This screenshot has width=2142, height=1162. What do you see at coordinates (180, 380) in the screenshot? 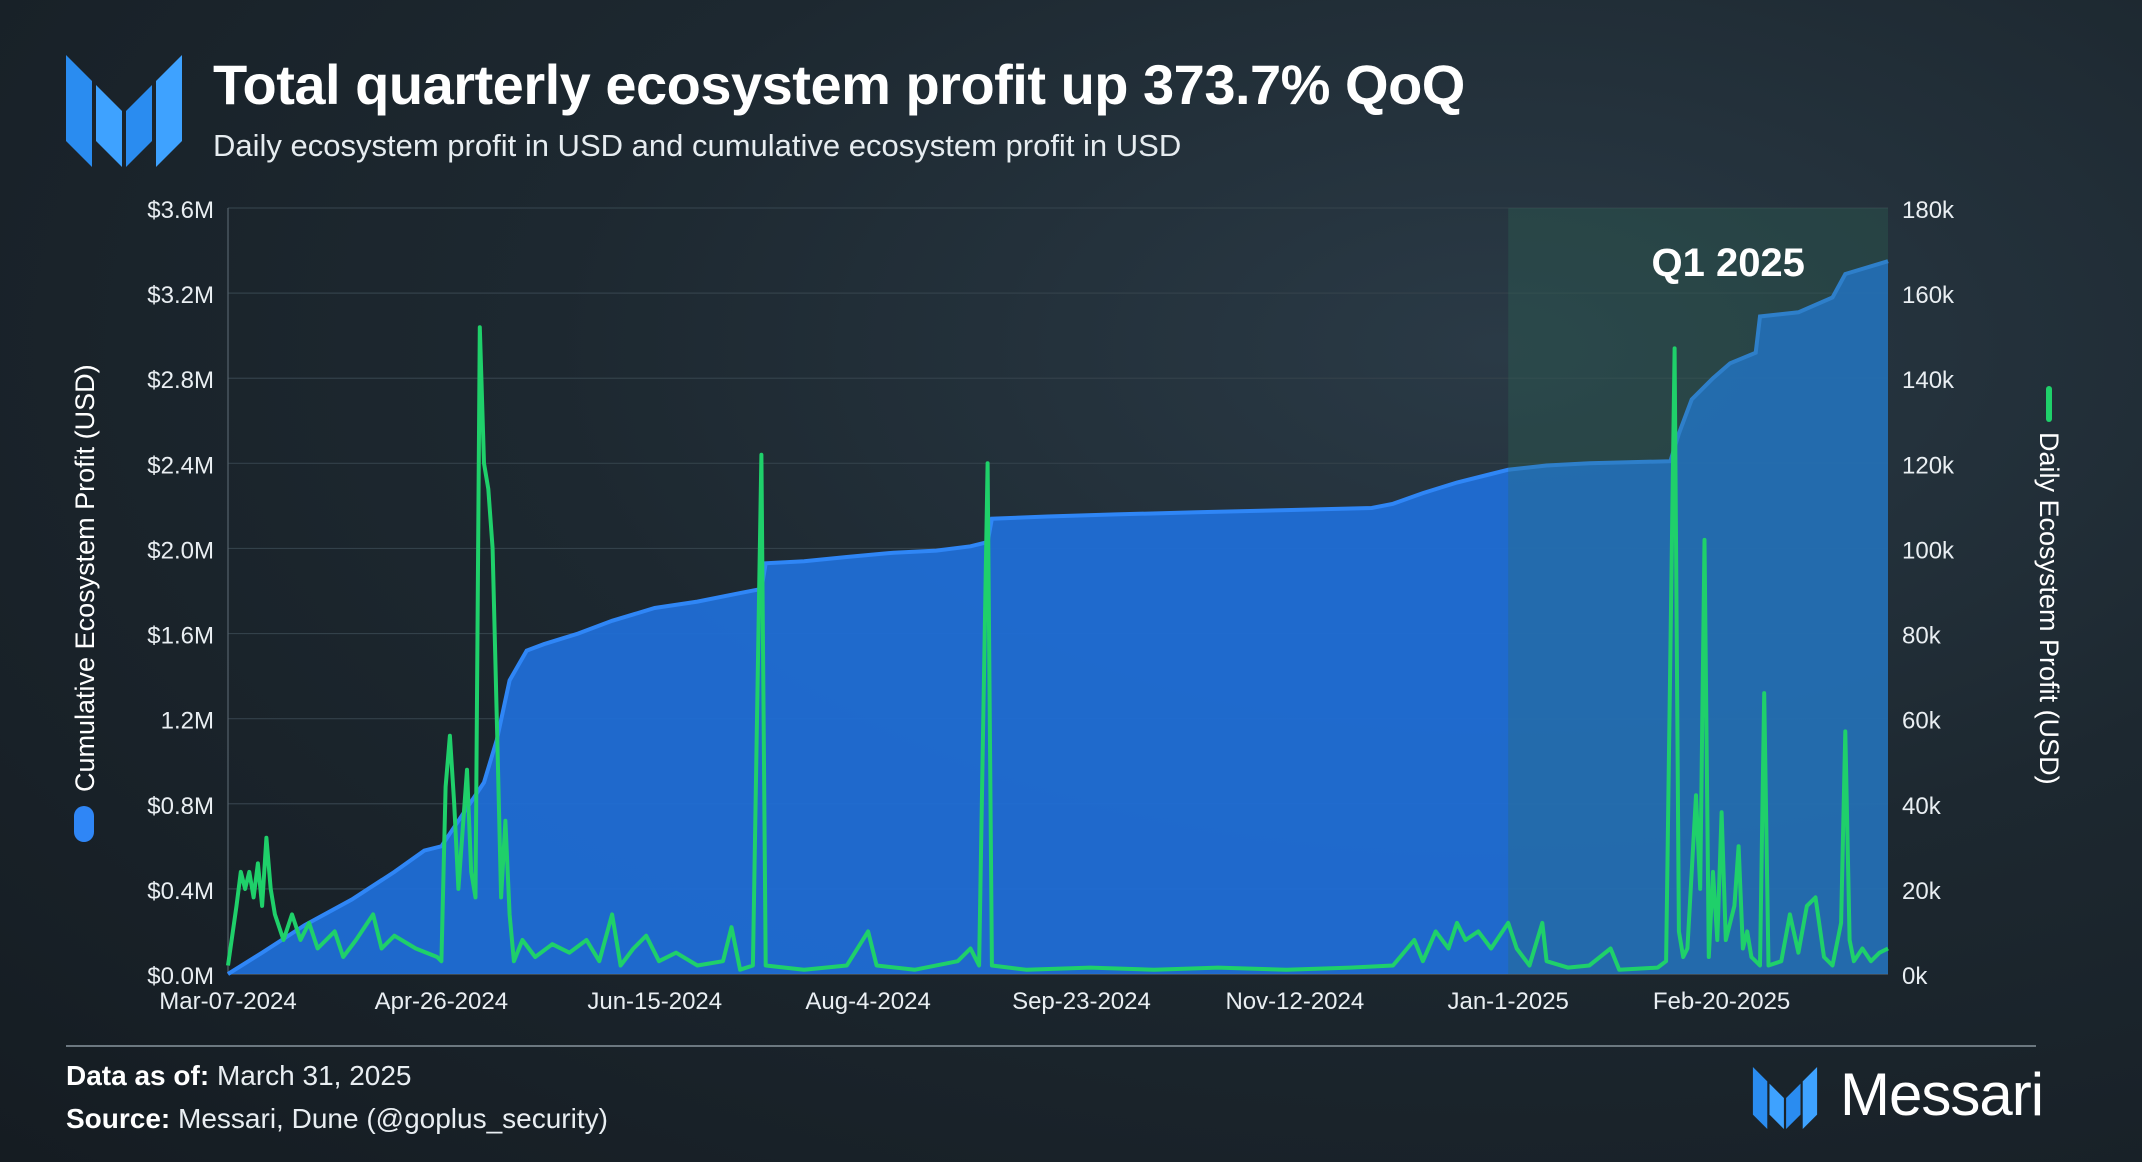
I see `y-left-tick-label: $2.8M` at bounding box center [180, 380].